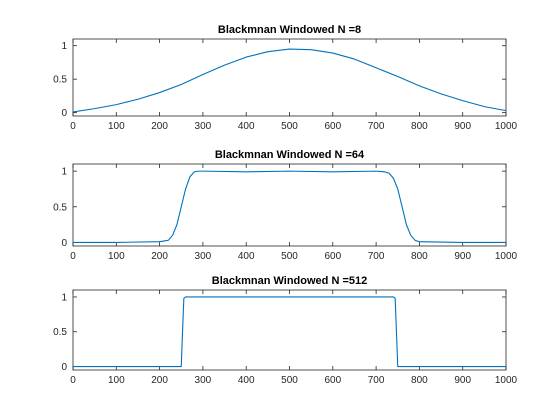 This screenshot has height=420, width=560. What do you see at coordinates (289, 30) in the screenshot?
I see `chart-title: Blackmnan Windowed N =8` at bounding box center [289, 30].